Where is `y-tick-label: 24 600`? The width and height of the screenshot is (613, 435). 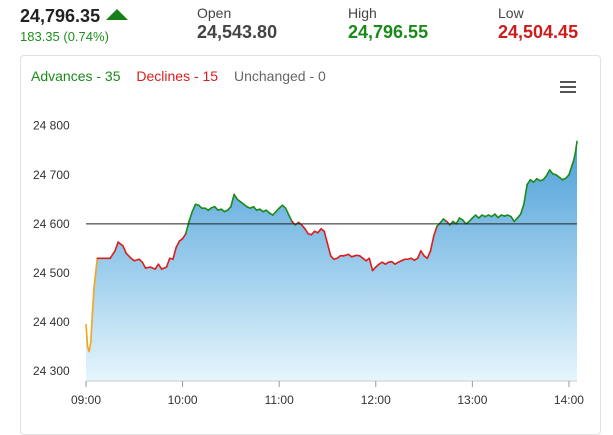
y-tick-label: 24 600 is located at coordinates (51, 224).